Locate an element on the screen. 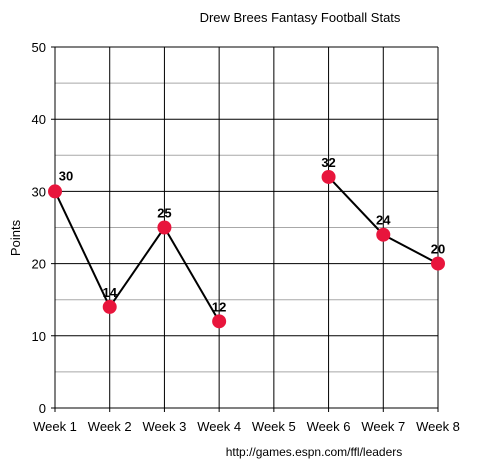 This screenshot has height=463, width=500. x-tick-label: Week 7 is located at coordinates (383, 426).